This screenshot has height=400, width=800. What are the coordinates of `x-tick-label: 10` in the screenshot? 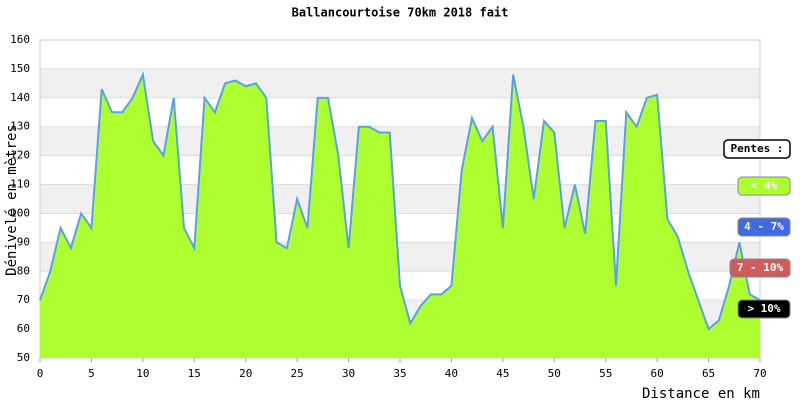 It's located at (142, 373).